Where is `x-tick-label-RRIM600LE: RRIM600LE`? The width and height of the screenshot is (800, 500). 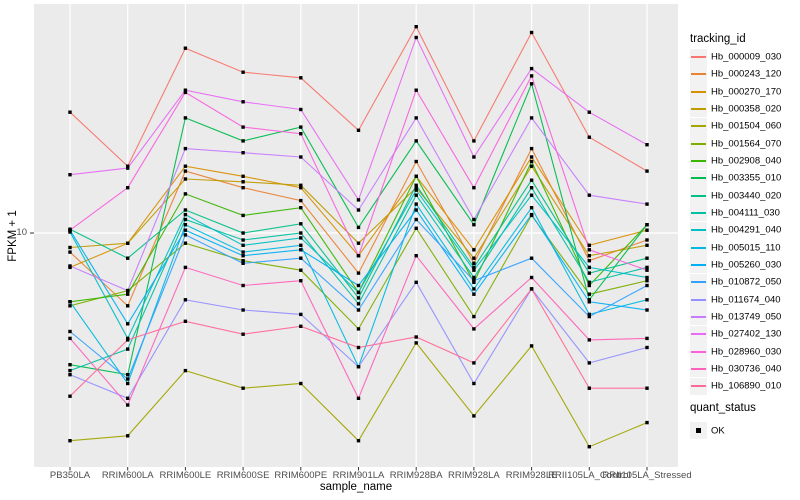 x-tick-label-RRIM600LE: RRIM600LE is located at coordinates (185, 475).